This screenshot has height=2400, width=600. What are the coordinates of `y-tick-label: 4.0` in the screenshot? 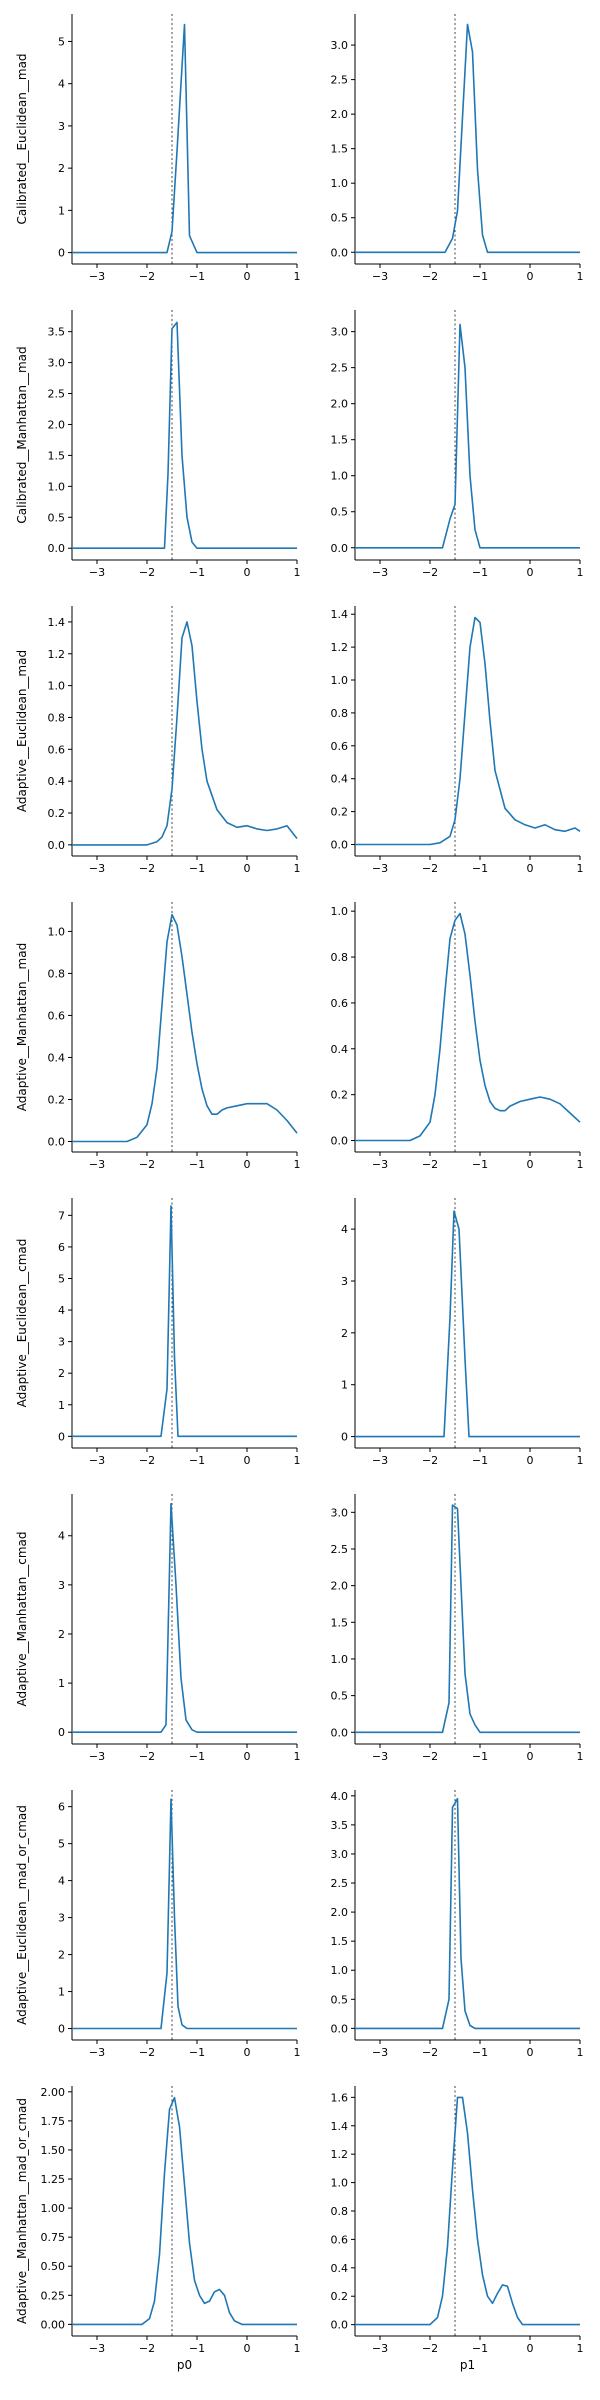 It's located at (340, 1796).